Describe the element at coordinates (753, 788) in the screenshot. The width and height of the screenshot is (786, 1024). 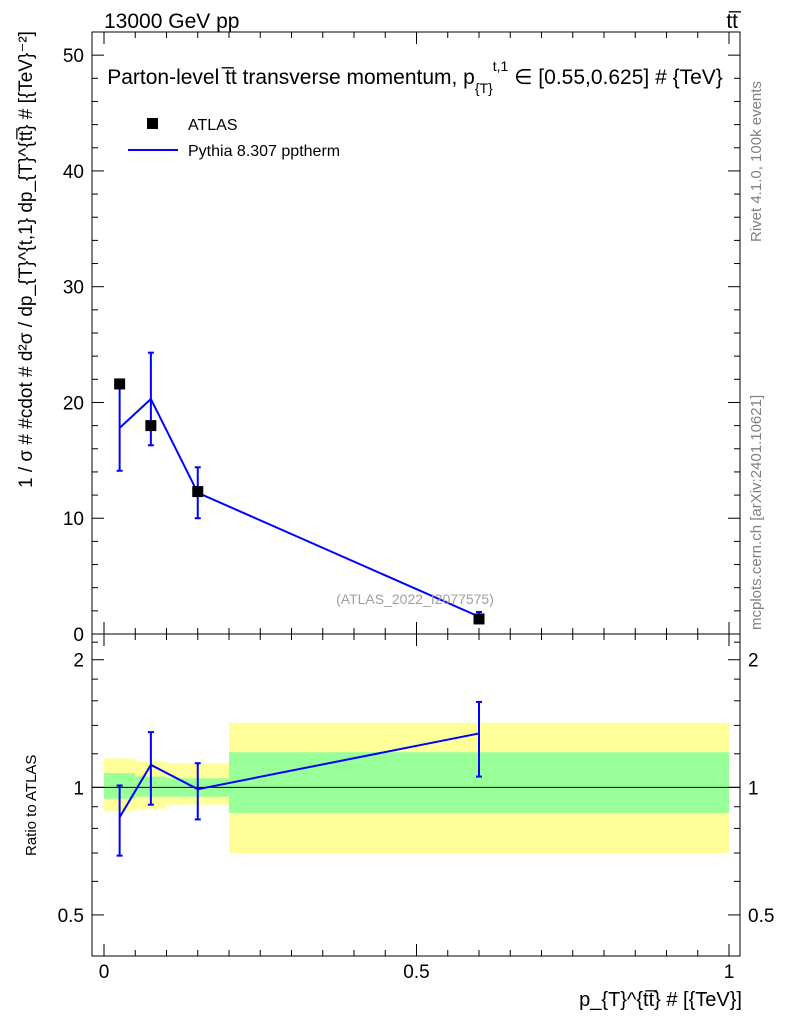
I see `ratio-y-tick-label-right: 1` at that location.